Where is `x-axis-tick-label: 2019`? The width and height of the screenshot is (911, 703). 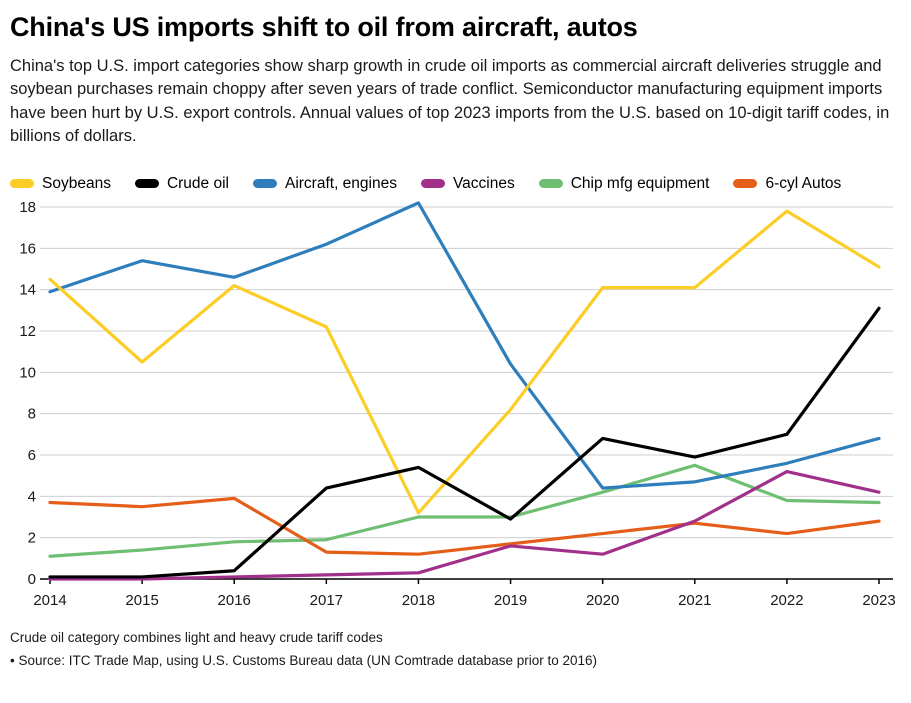
x-axis-tick-label: 2019 is located at coordinates (510, 600).